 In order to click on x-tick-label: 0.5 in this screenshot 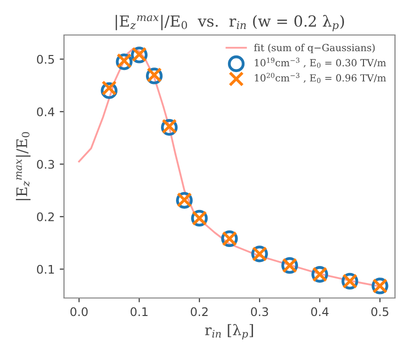, I will do `click(379, 311)`.